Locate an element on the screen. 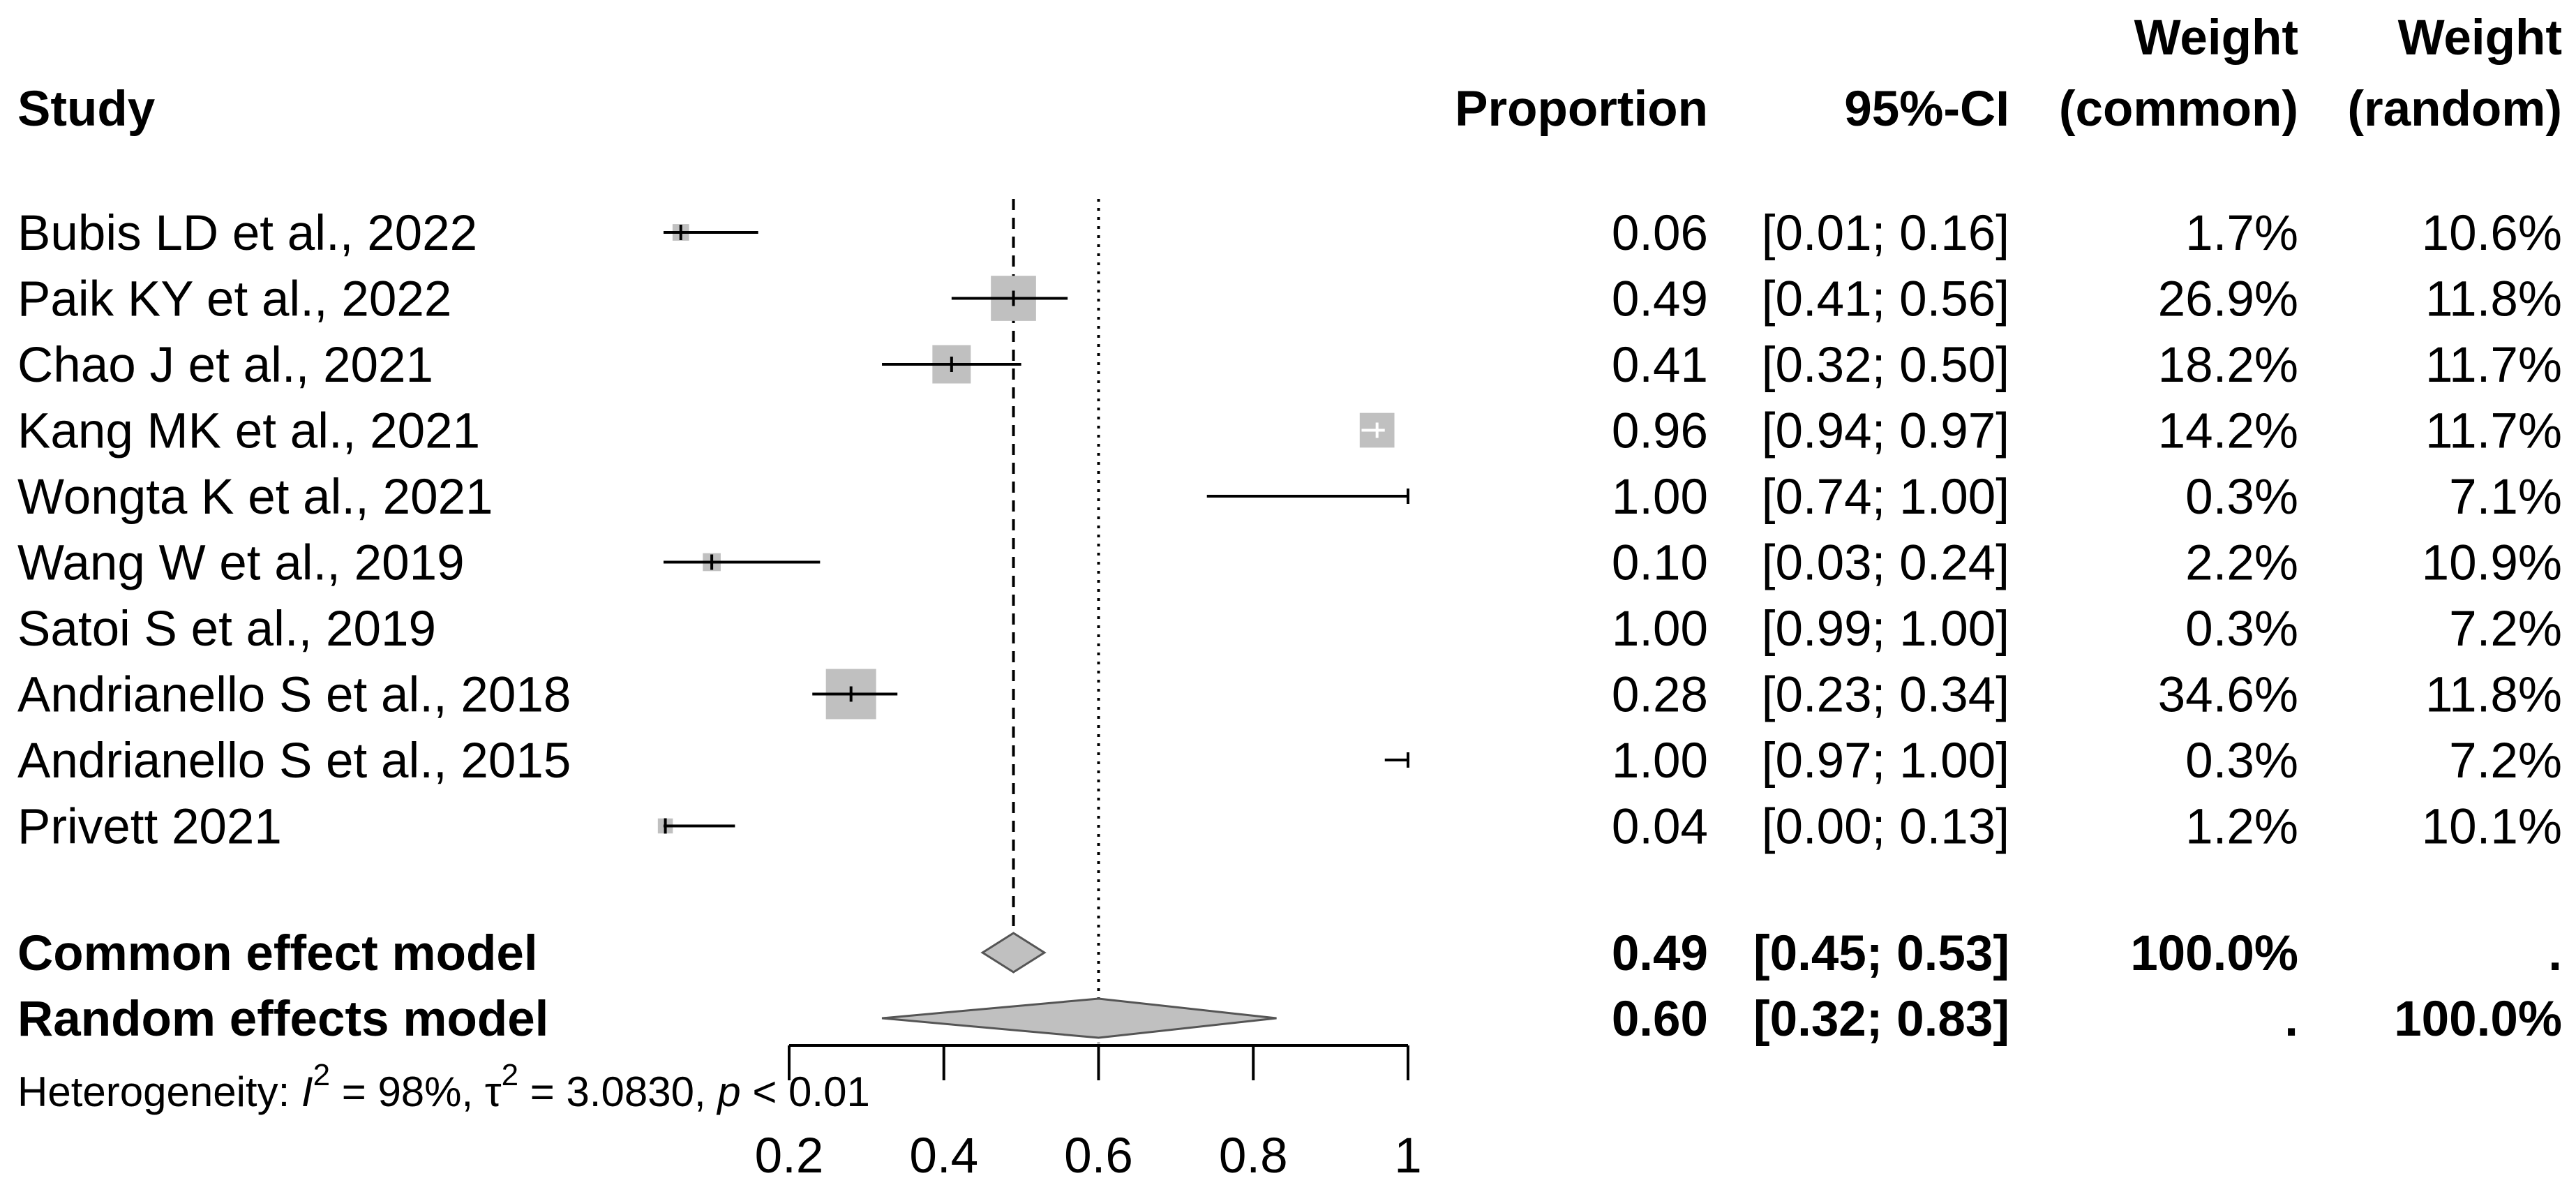 This screenshot has height=1185, width=2576. het-tau-symbol: τ is located at coordinates (493, 1091).